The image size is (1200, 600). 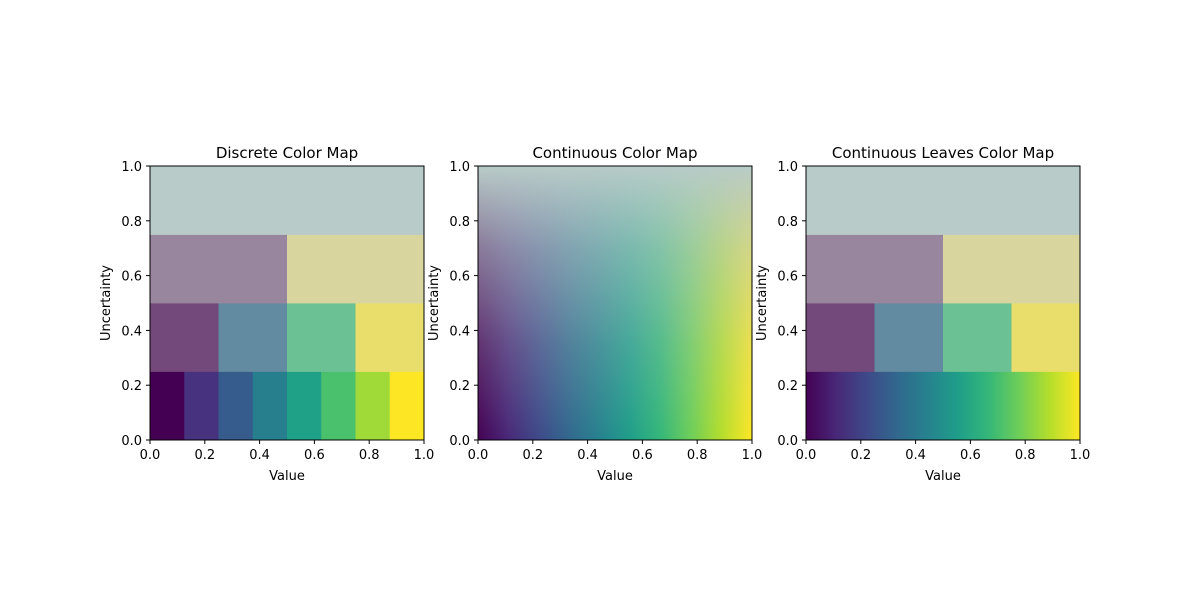 What do you see at coordinates (943, 405) in the screenshot?
I see `heatmap-gradient-band` at bounding box center [943, 405].